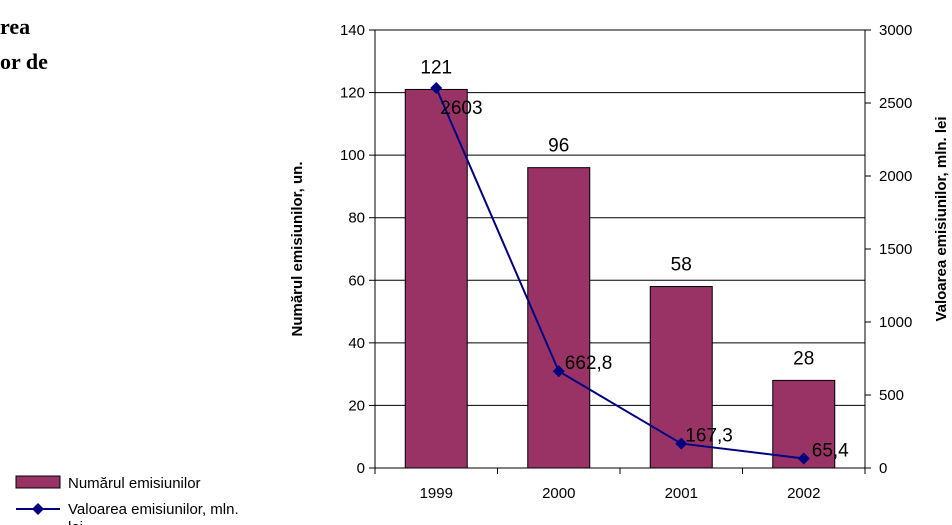 The width and height of the screenshot is (952, 525). Describe the element at coordinates (883, 468) in the screenshot. I see `y-right-tick-label: 0` at that location.